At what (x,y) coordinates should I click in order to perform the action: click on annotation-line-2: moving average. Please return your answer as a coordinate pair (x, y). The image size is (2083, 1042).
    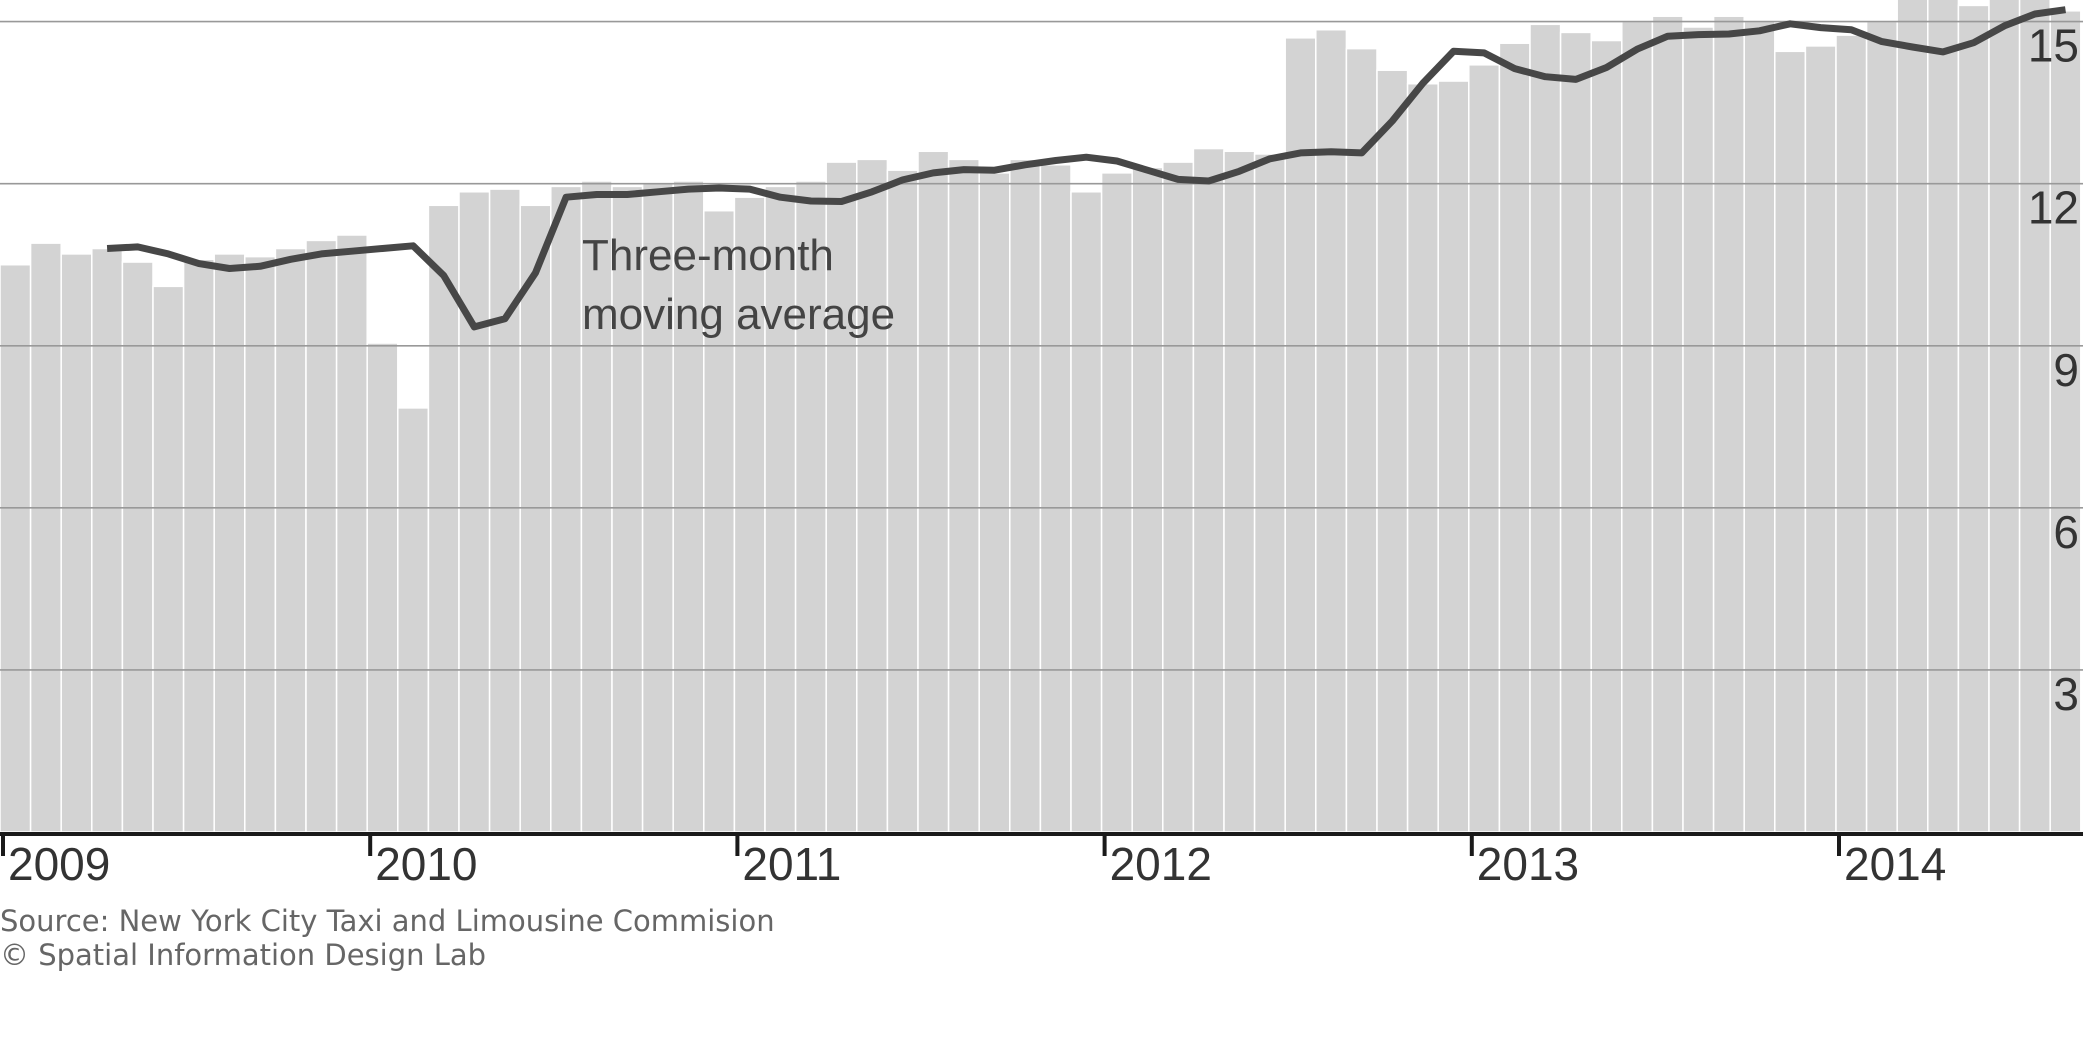
    Looking at the image, I should click on (738, 314).